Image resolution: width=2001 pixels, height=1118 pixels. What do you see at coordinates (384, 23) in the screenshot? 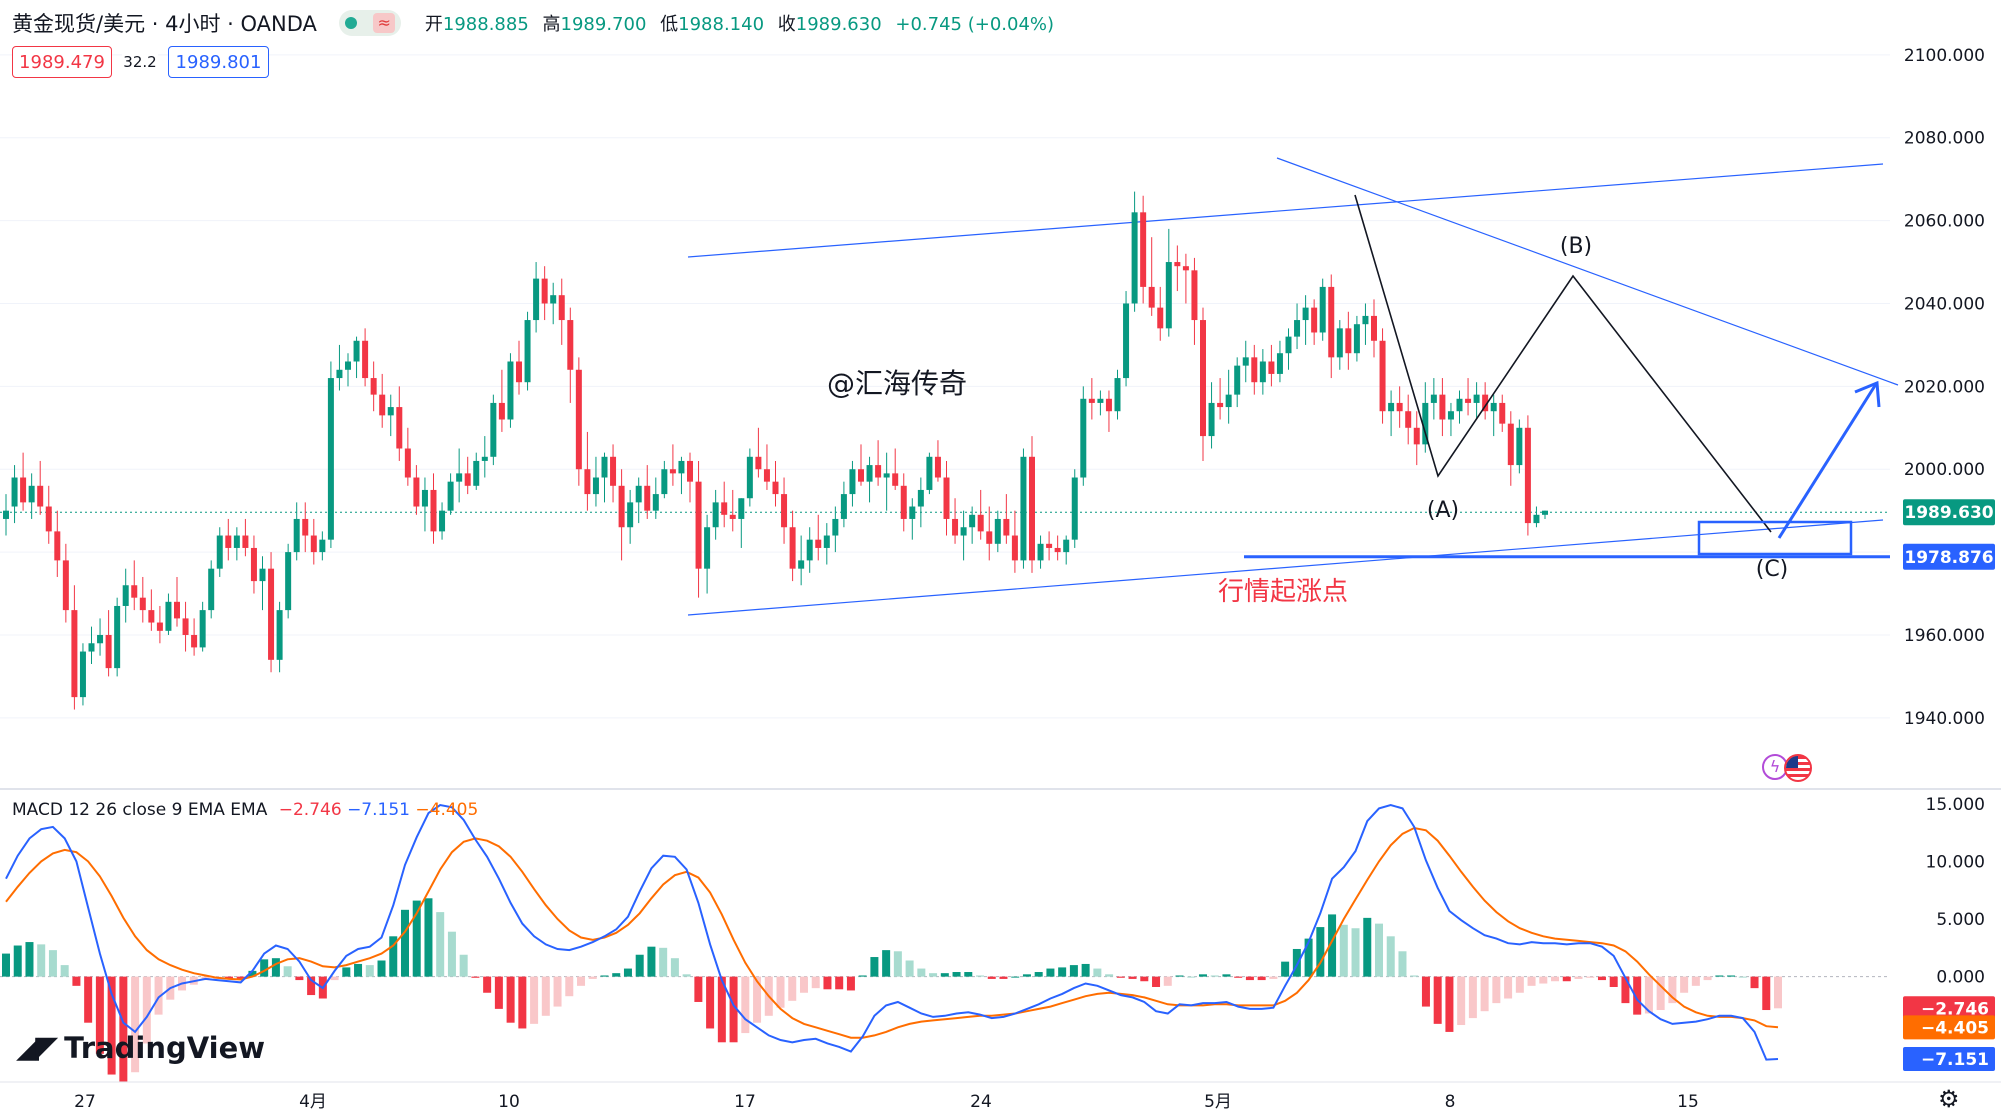
I see `approx-icon: ≈` at bounding box center [384, 23].